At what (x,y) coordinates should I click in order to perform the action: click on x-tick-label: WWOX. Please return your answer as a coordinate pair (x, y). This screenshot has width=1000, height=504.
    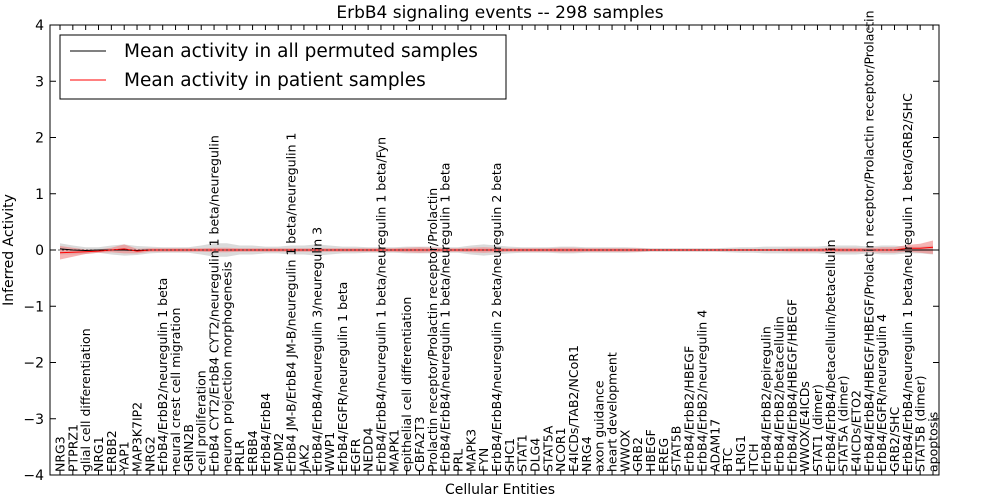
    Looking at the image, I should click on (624, 450).